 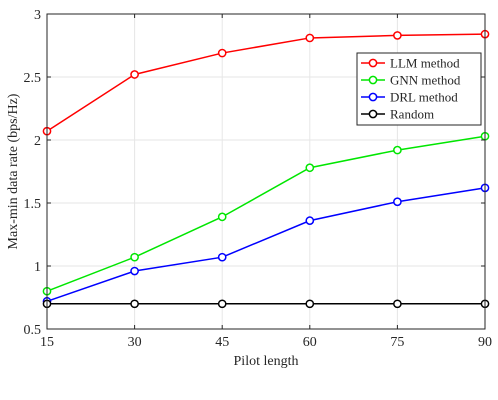 I want to click on y-axis-title: Max-min data rate (bps/Hz), so click(x=13, y=171).